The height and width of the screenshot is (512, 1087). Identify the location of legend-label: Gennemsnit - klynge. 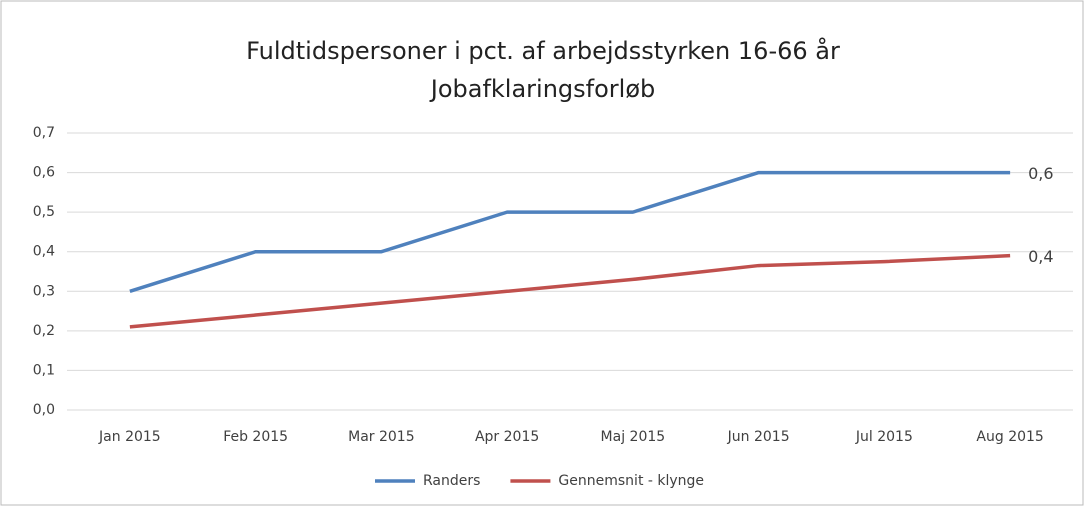
(631, 481).